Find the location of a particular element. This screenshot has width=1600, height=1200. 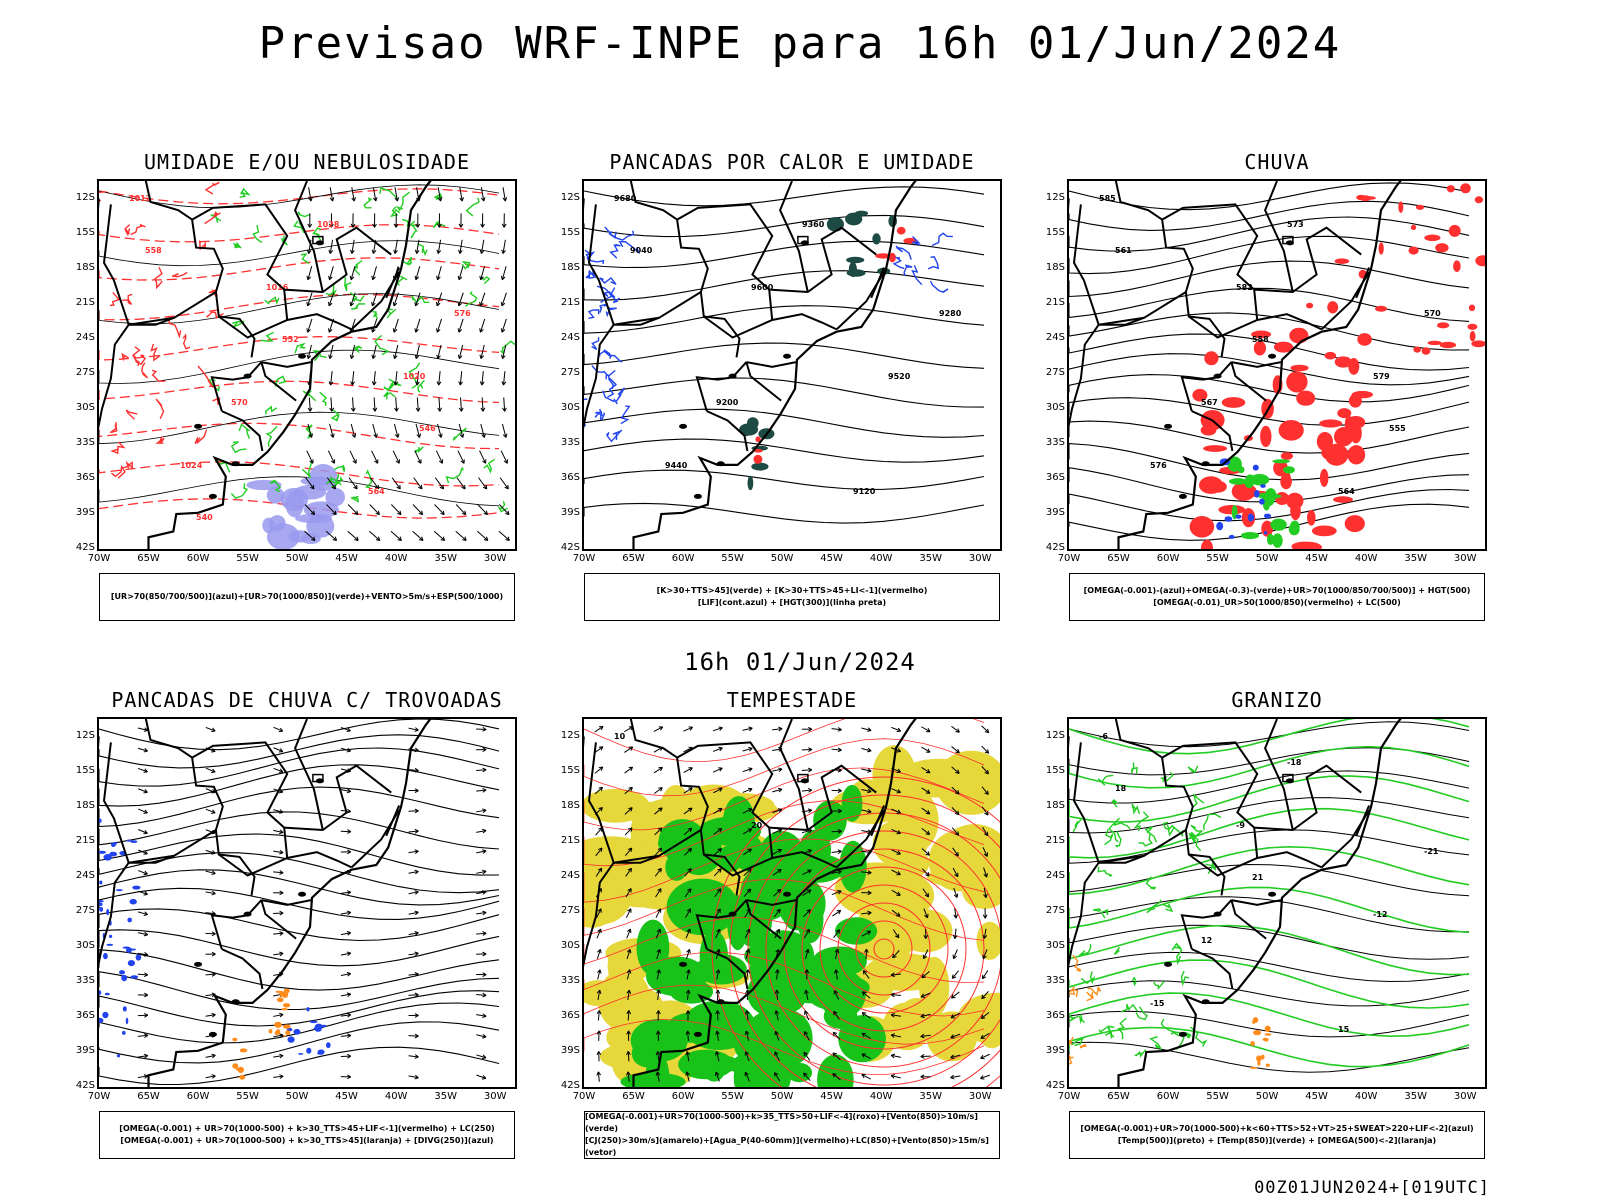

longitude-label: 60W is located at coordinates (683, 1096).